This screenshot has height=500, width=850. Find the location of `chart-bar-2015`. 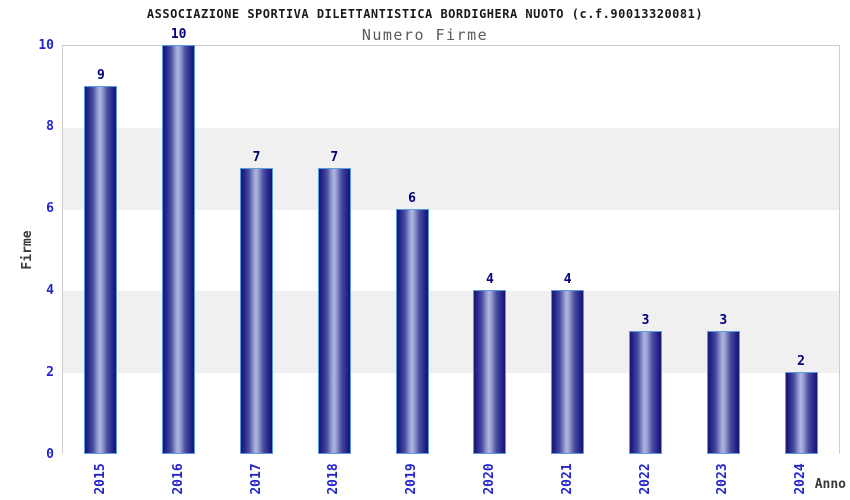

chart-bar-2015 is located at coordinates (101, 269).